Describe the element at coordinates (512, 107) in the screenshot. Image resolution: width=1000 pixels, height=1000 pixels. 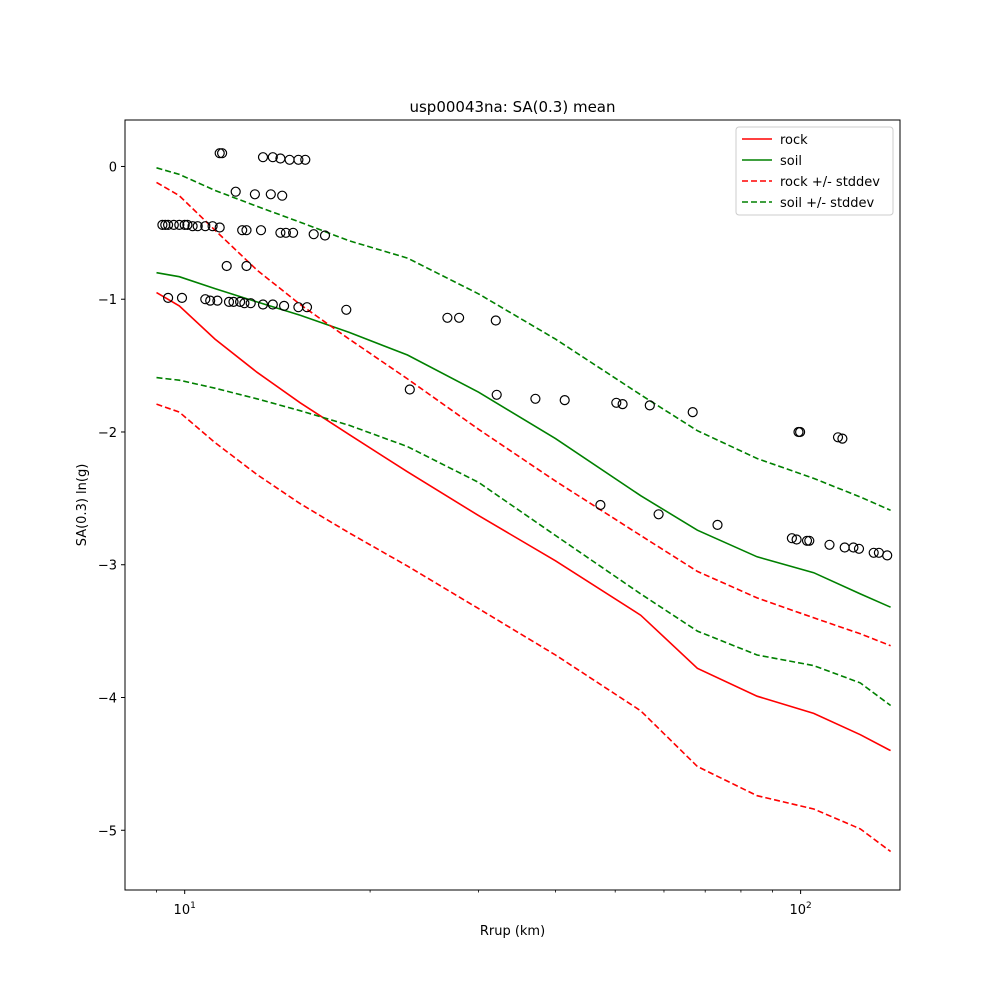
I see `chart-title: usp00043na: SA(0.3) mean` at that location.